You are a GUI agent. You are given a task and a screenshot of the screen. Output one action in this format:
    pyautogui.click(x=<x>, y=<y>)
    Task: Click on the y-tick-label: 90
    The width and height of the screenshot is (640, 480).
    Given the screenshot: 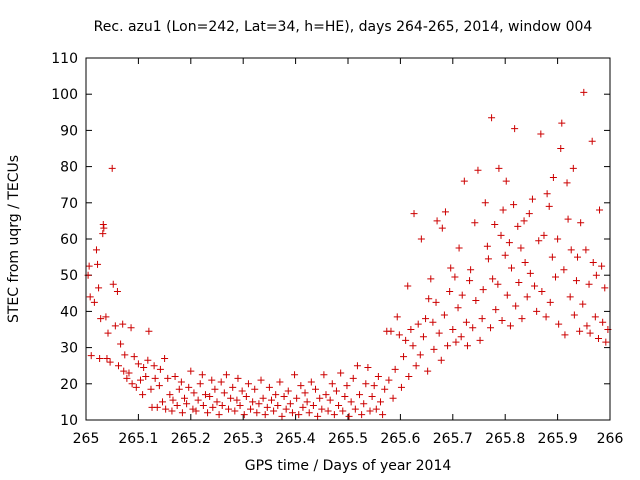 What is the action you would take?
    pyautogui.click(x=69, y=131)
    